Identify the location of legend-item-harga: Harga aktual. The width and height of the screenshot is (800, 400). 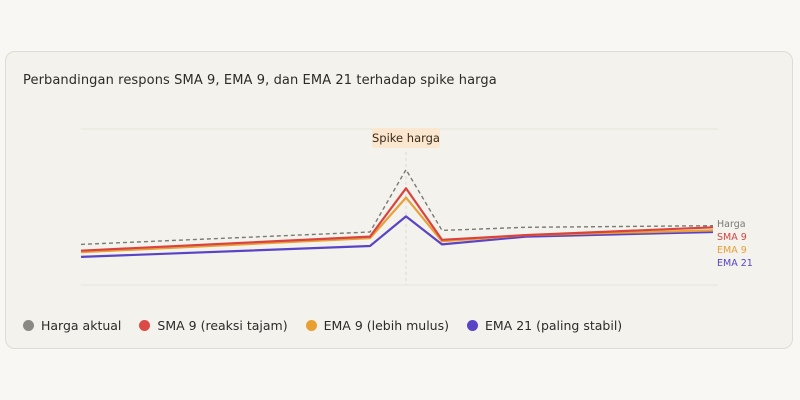
(72, 325).